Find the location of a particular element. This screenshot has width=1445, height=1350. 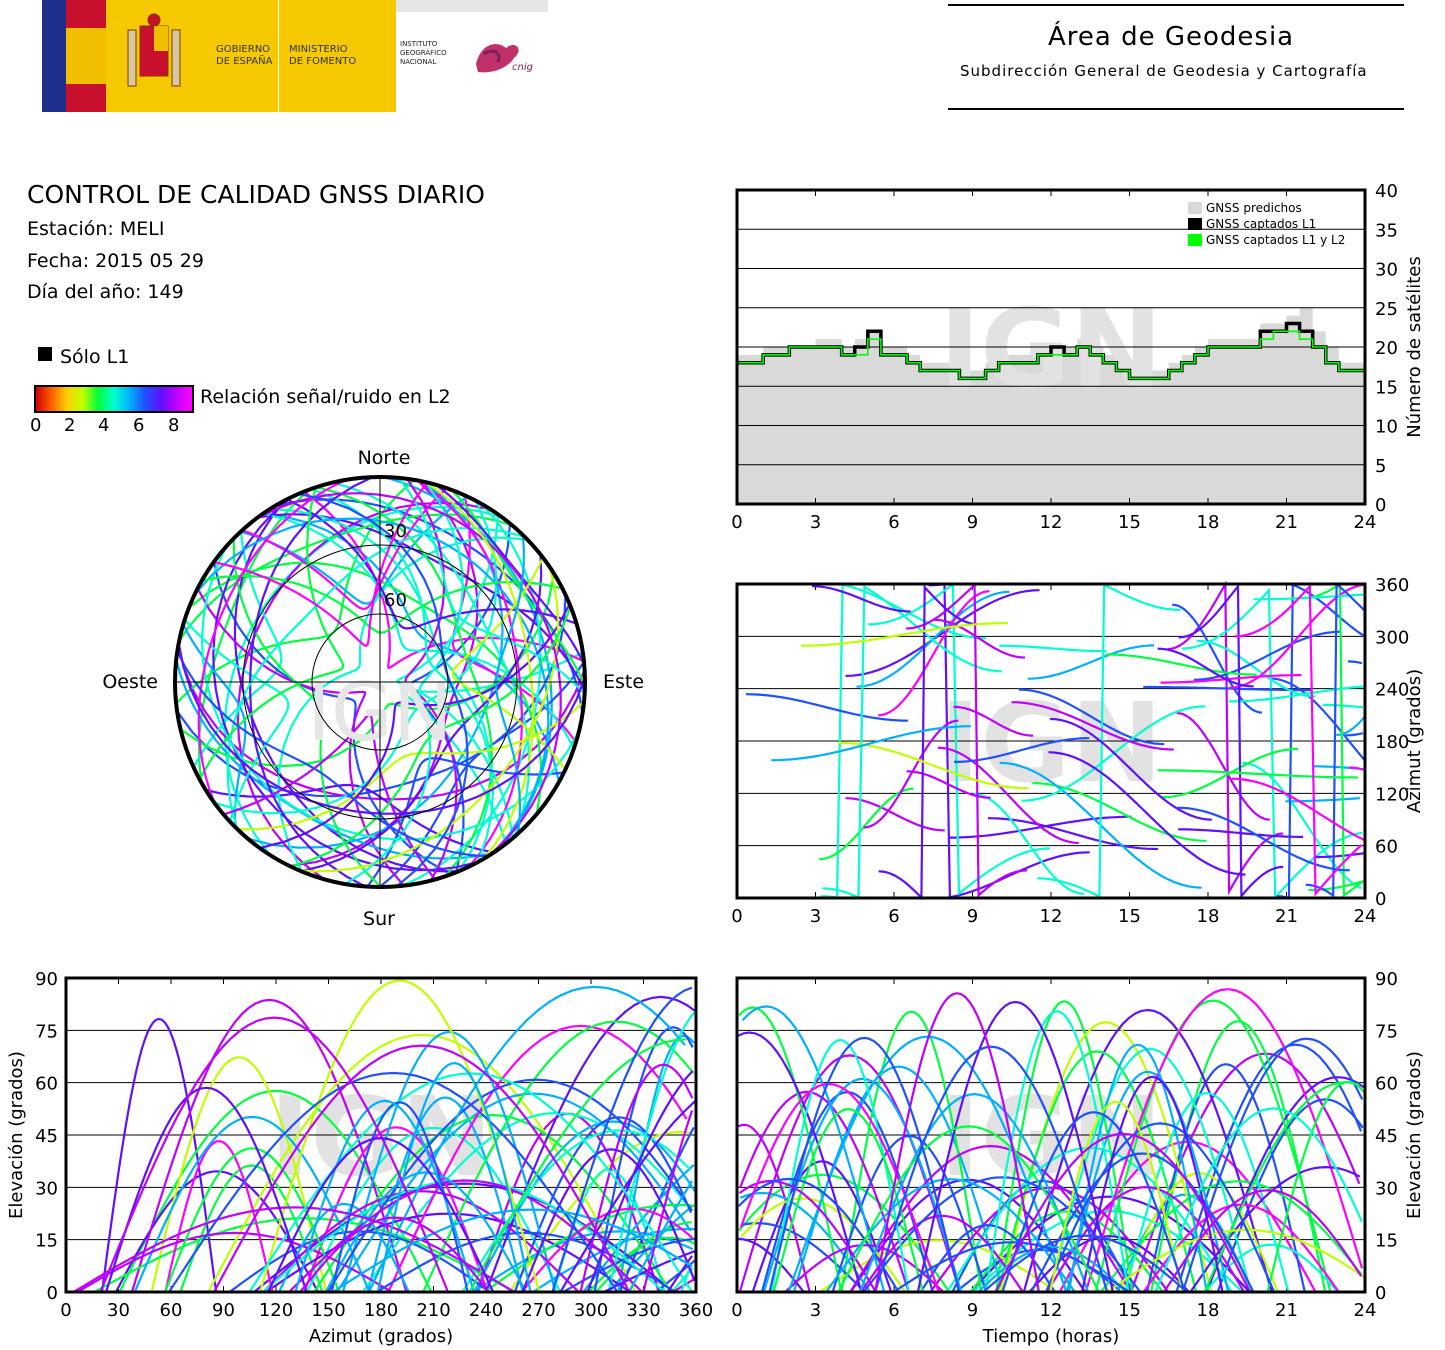

cbar-tick-8: 8 is located at coordinates (173, 425).